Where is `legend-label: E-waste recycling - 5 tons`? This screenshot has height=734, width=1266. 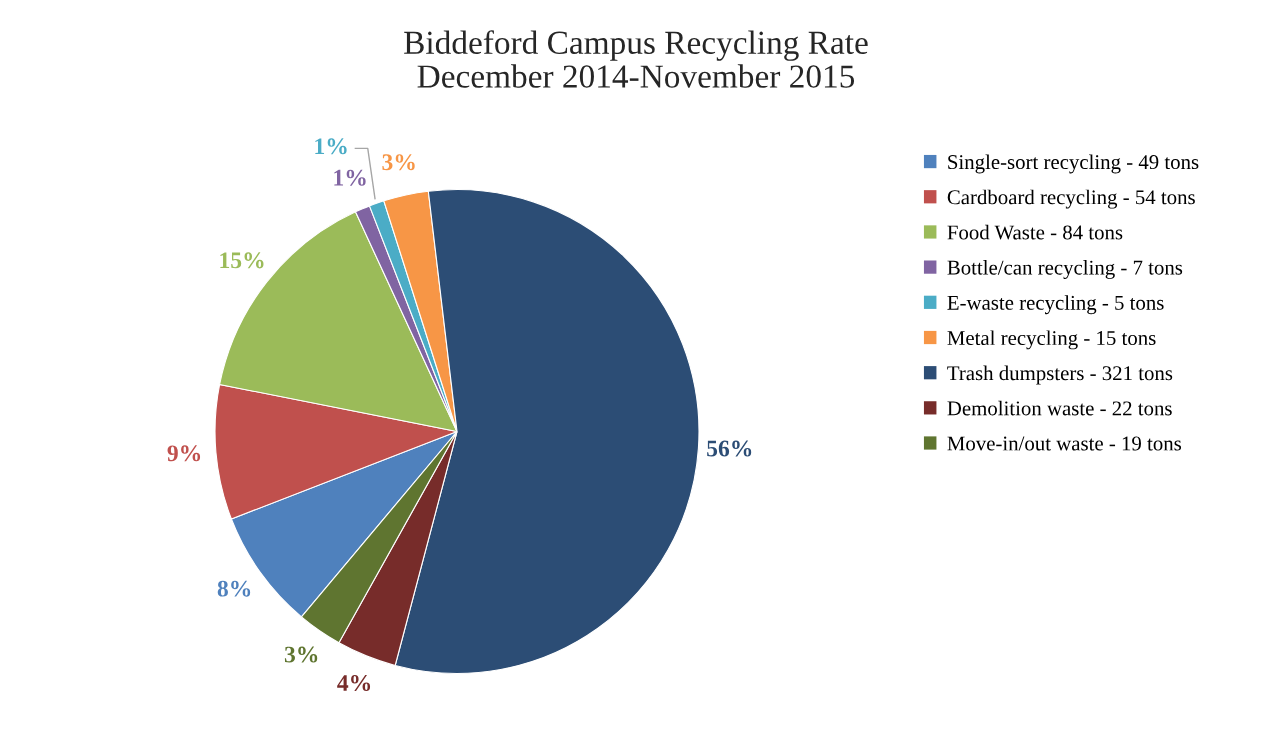
legend-label: E-waste recycling - 5 tons is located at coordinates (1055, 305).